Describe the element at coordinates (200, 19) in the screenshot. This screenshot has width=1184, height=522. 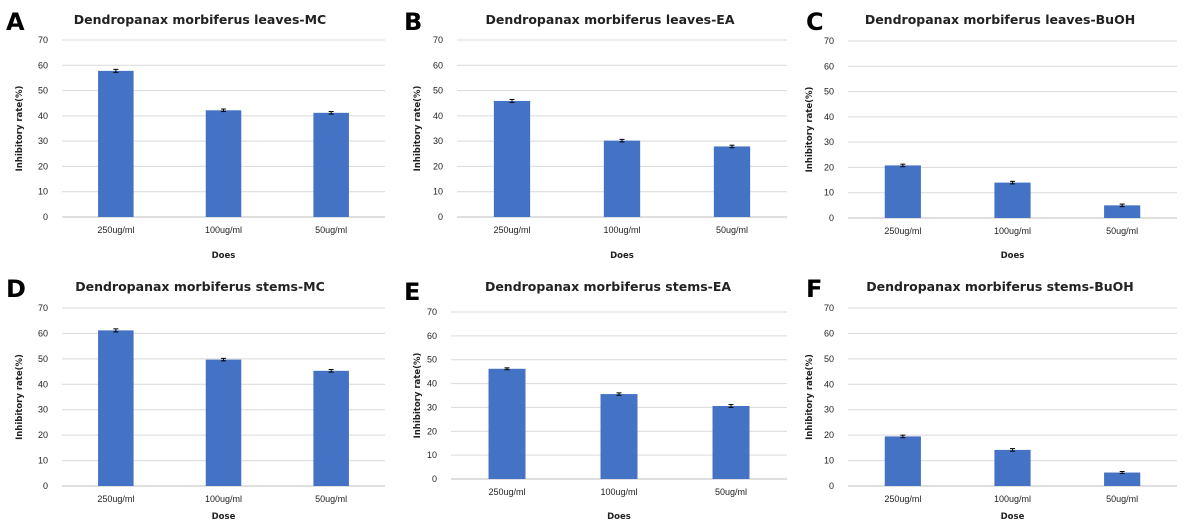
I see `chart-title: Dendropanax morbiferus leaves-MC` at that location.